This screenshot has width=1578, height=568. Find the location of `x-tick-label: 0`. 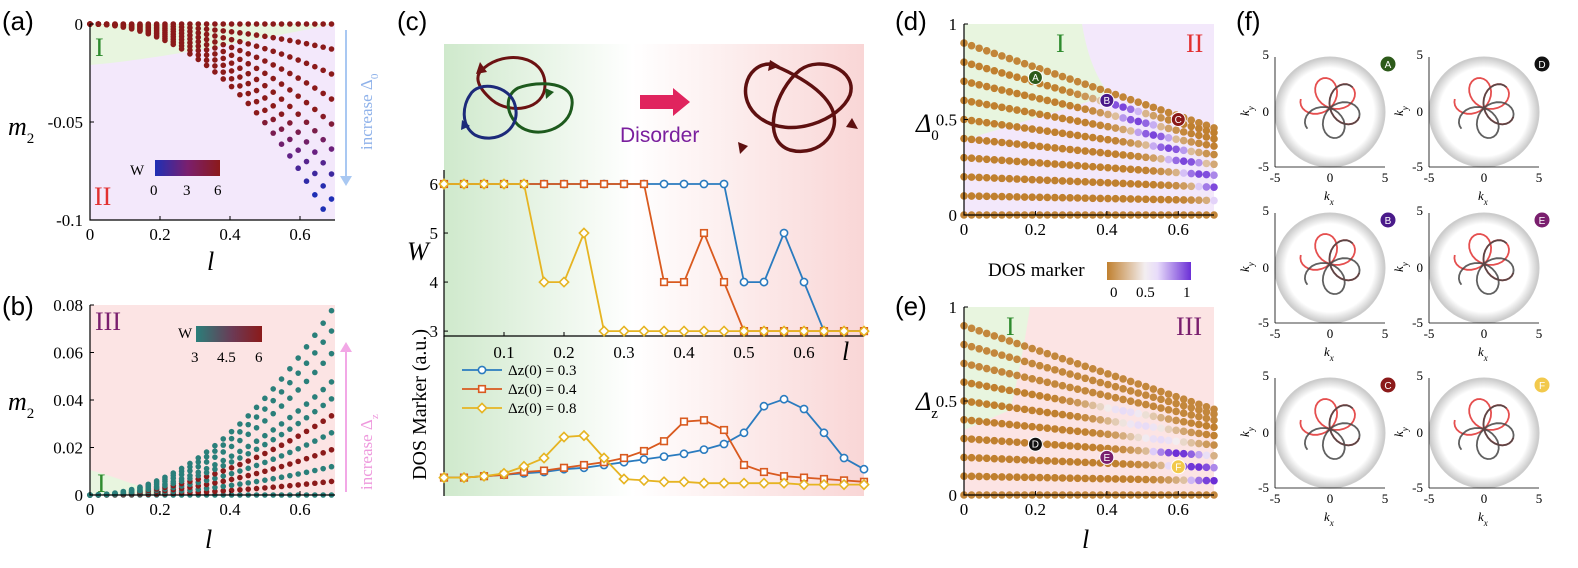

x-tick-label: 0 is located at coordinates (90, 509).